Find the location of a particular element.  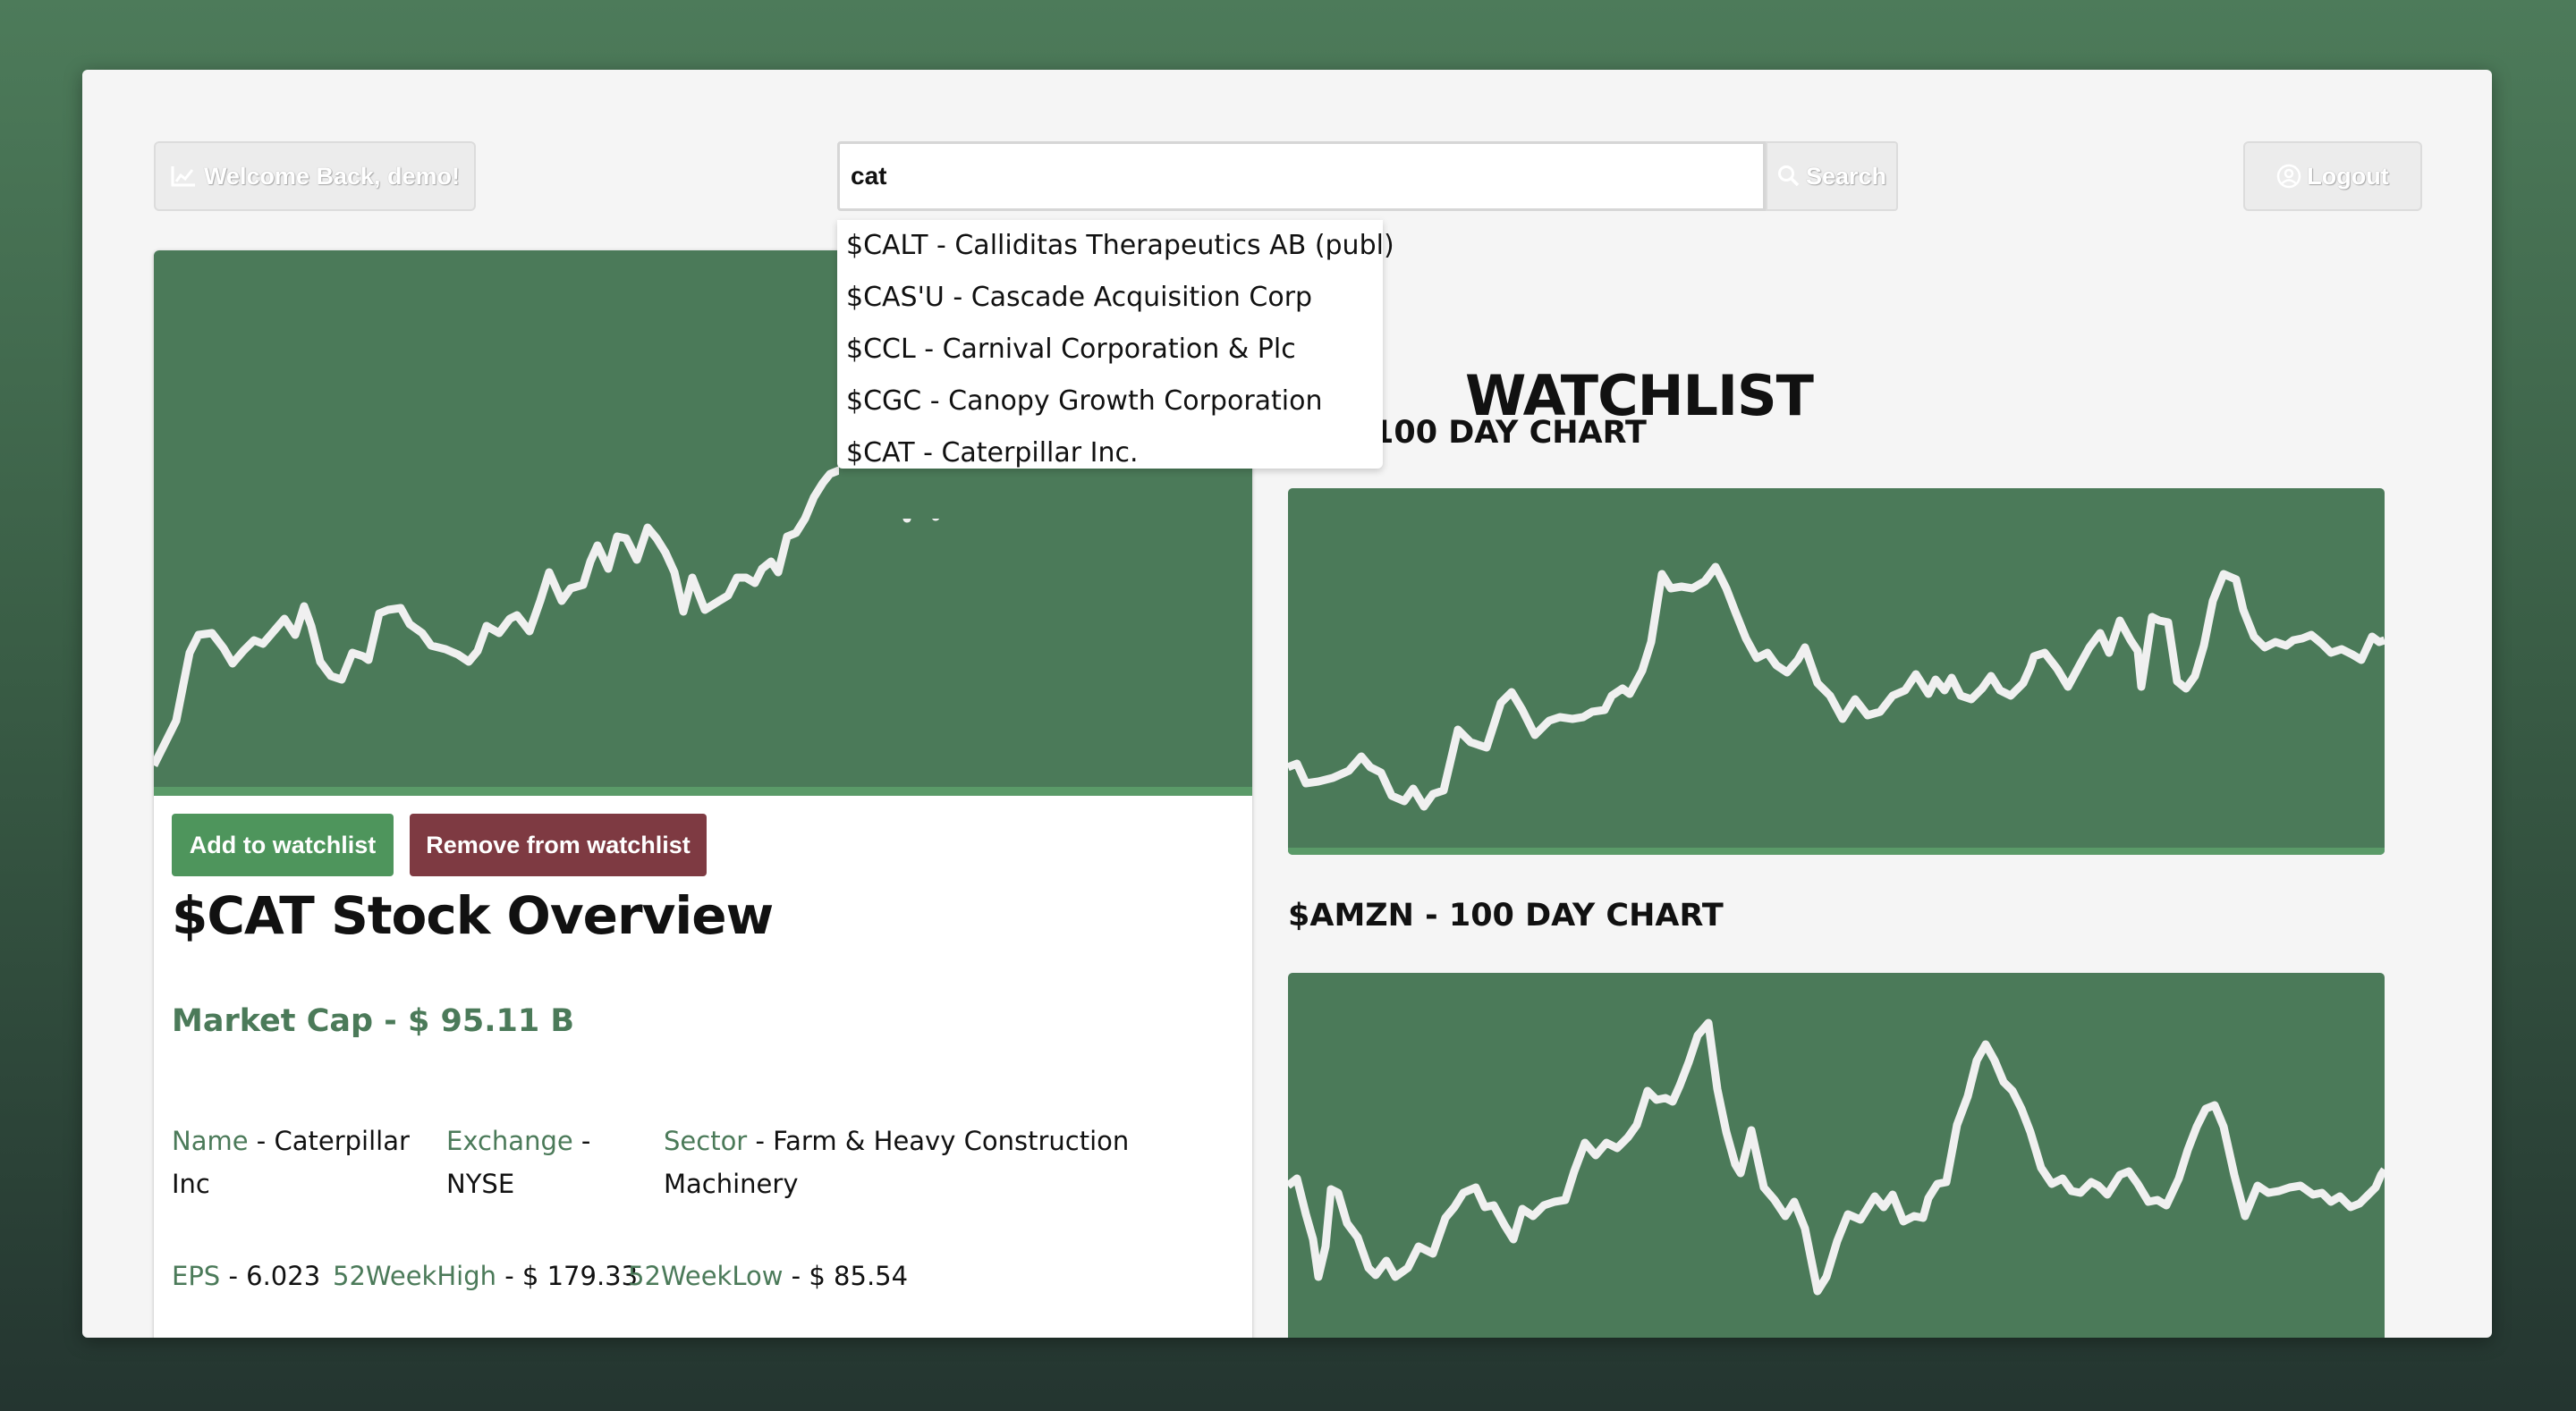

suggestion-item: $CCL - Carnival Corporation & Plc is located at coordinates (1071, 350).